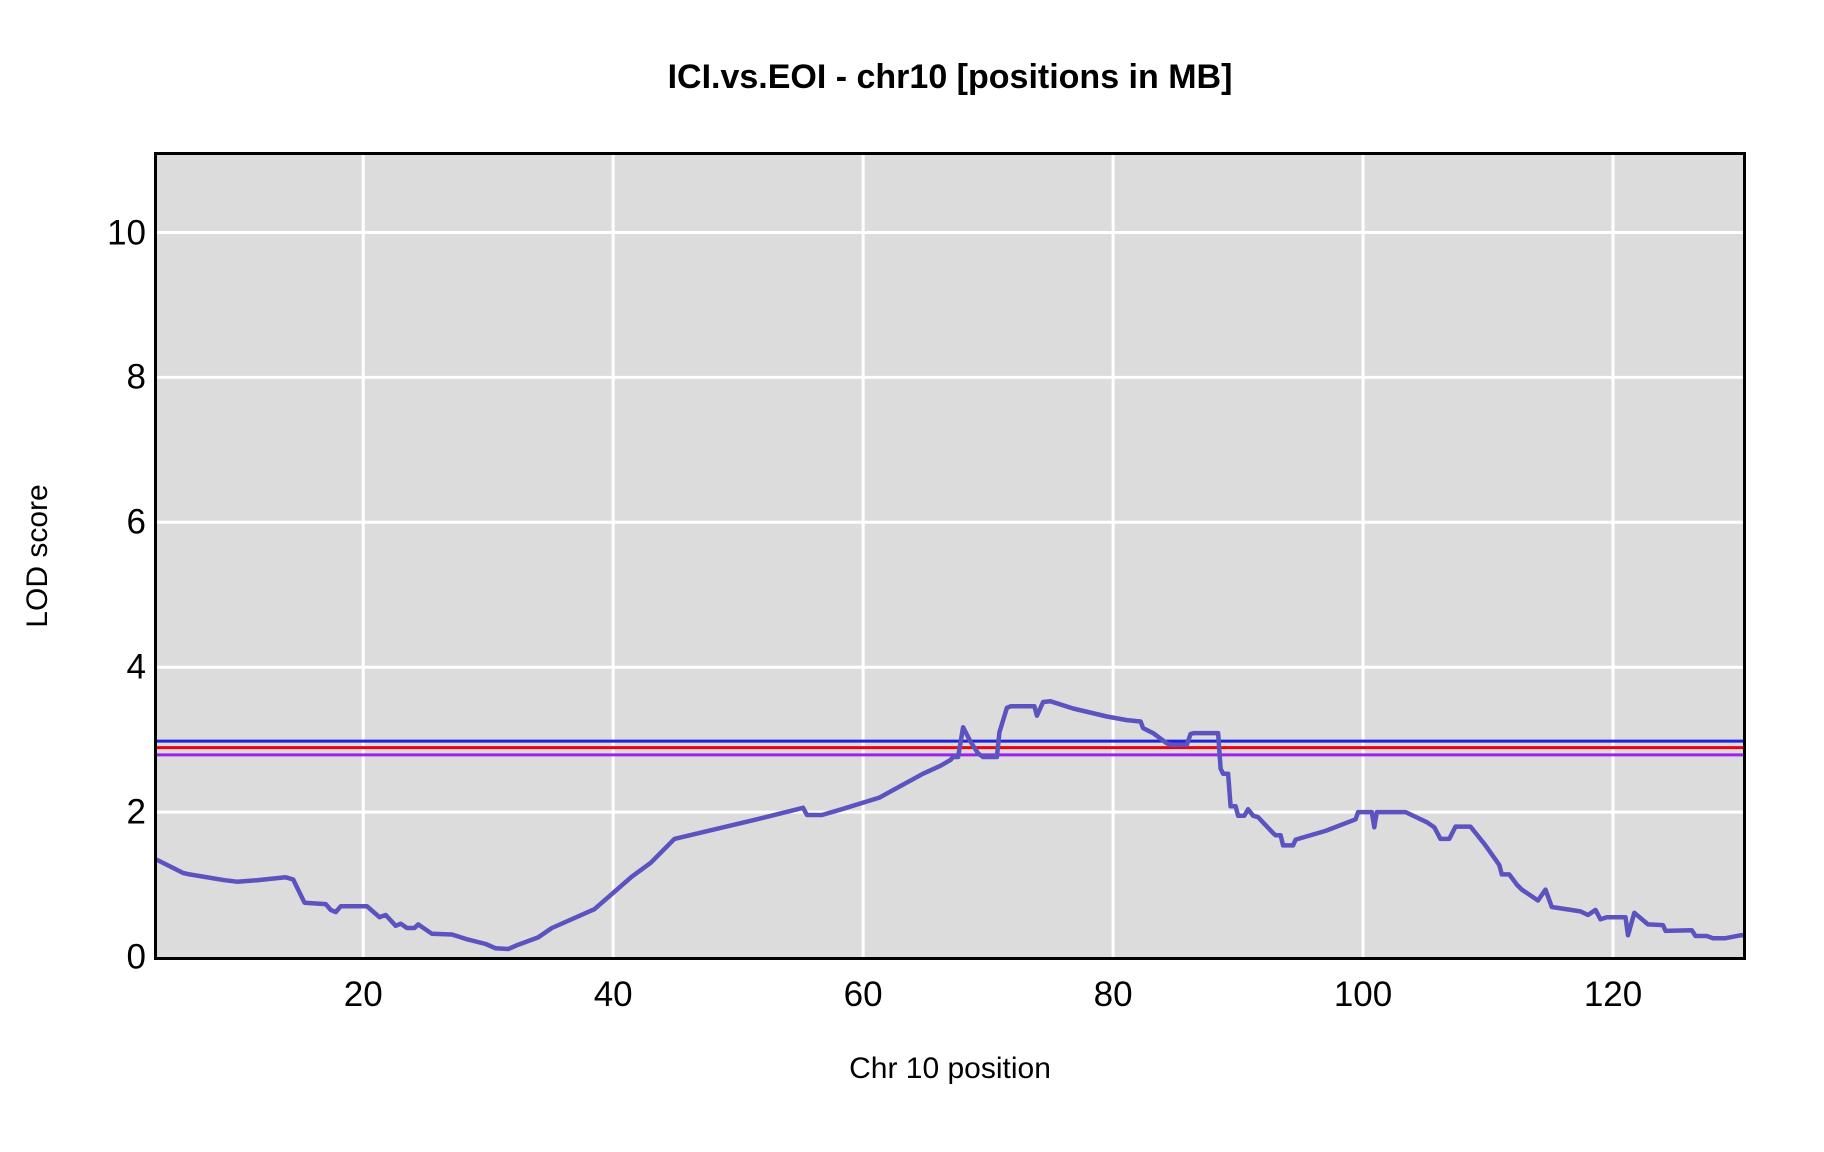 This screenshot has height=1152, width=1824. I want to click on y-tick-label-6: 6, so click(136, 522).